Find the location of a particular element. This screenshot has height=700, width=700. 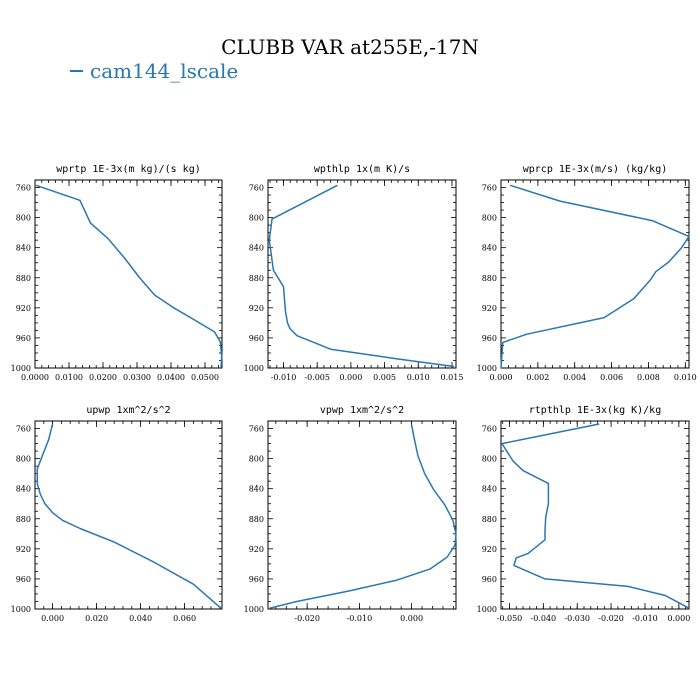

x-tick-label: -0.005 is located at coordinates (317, 377).